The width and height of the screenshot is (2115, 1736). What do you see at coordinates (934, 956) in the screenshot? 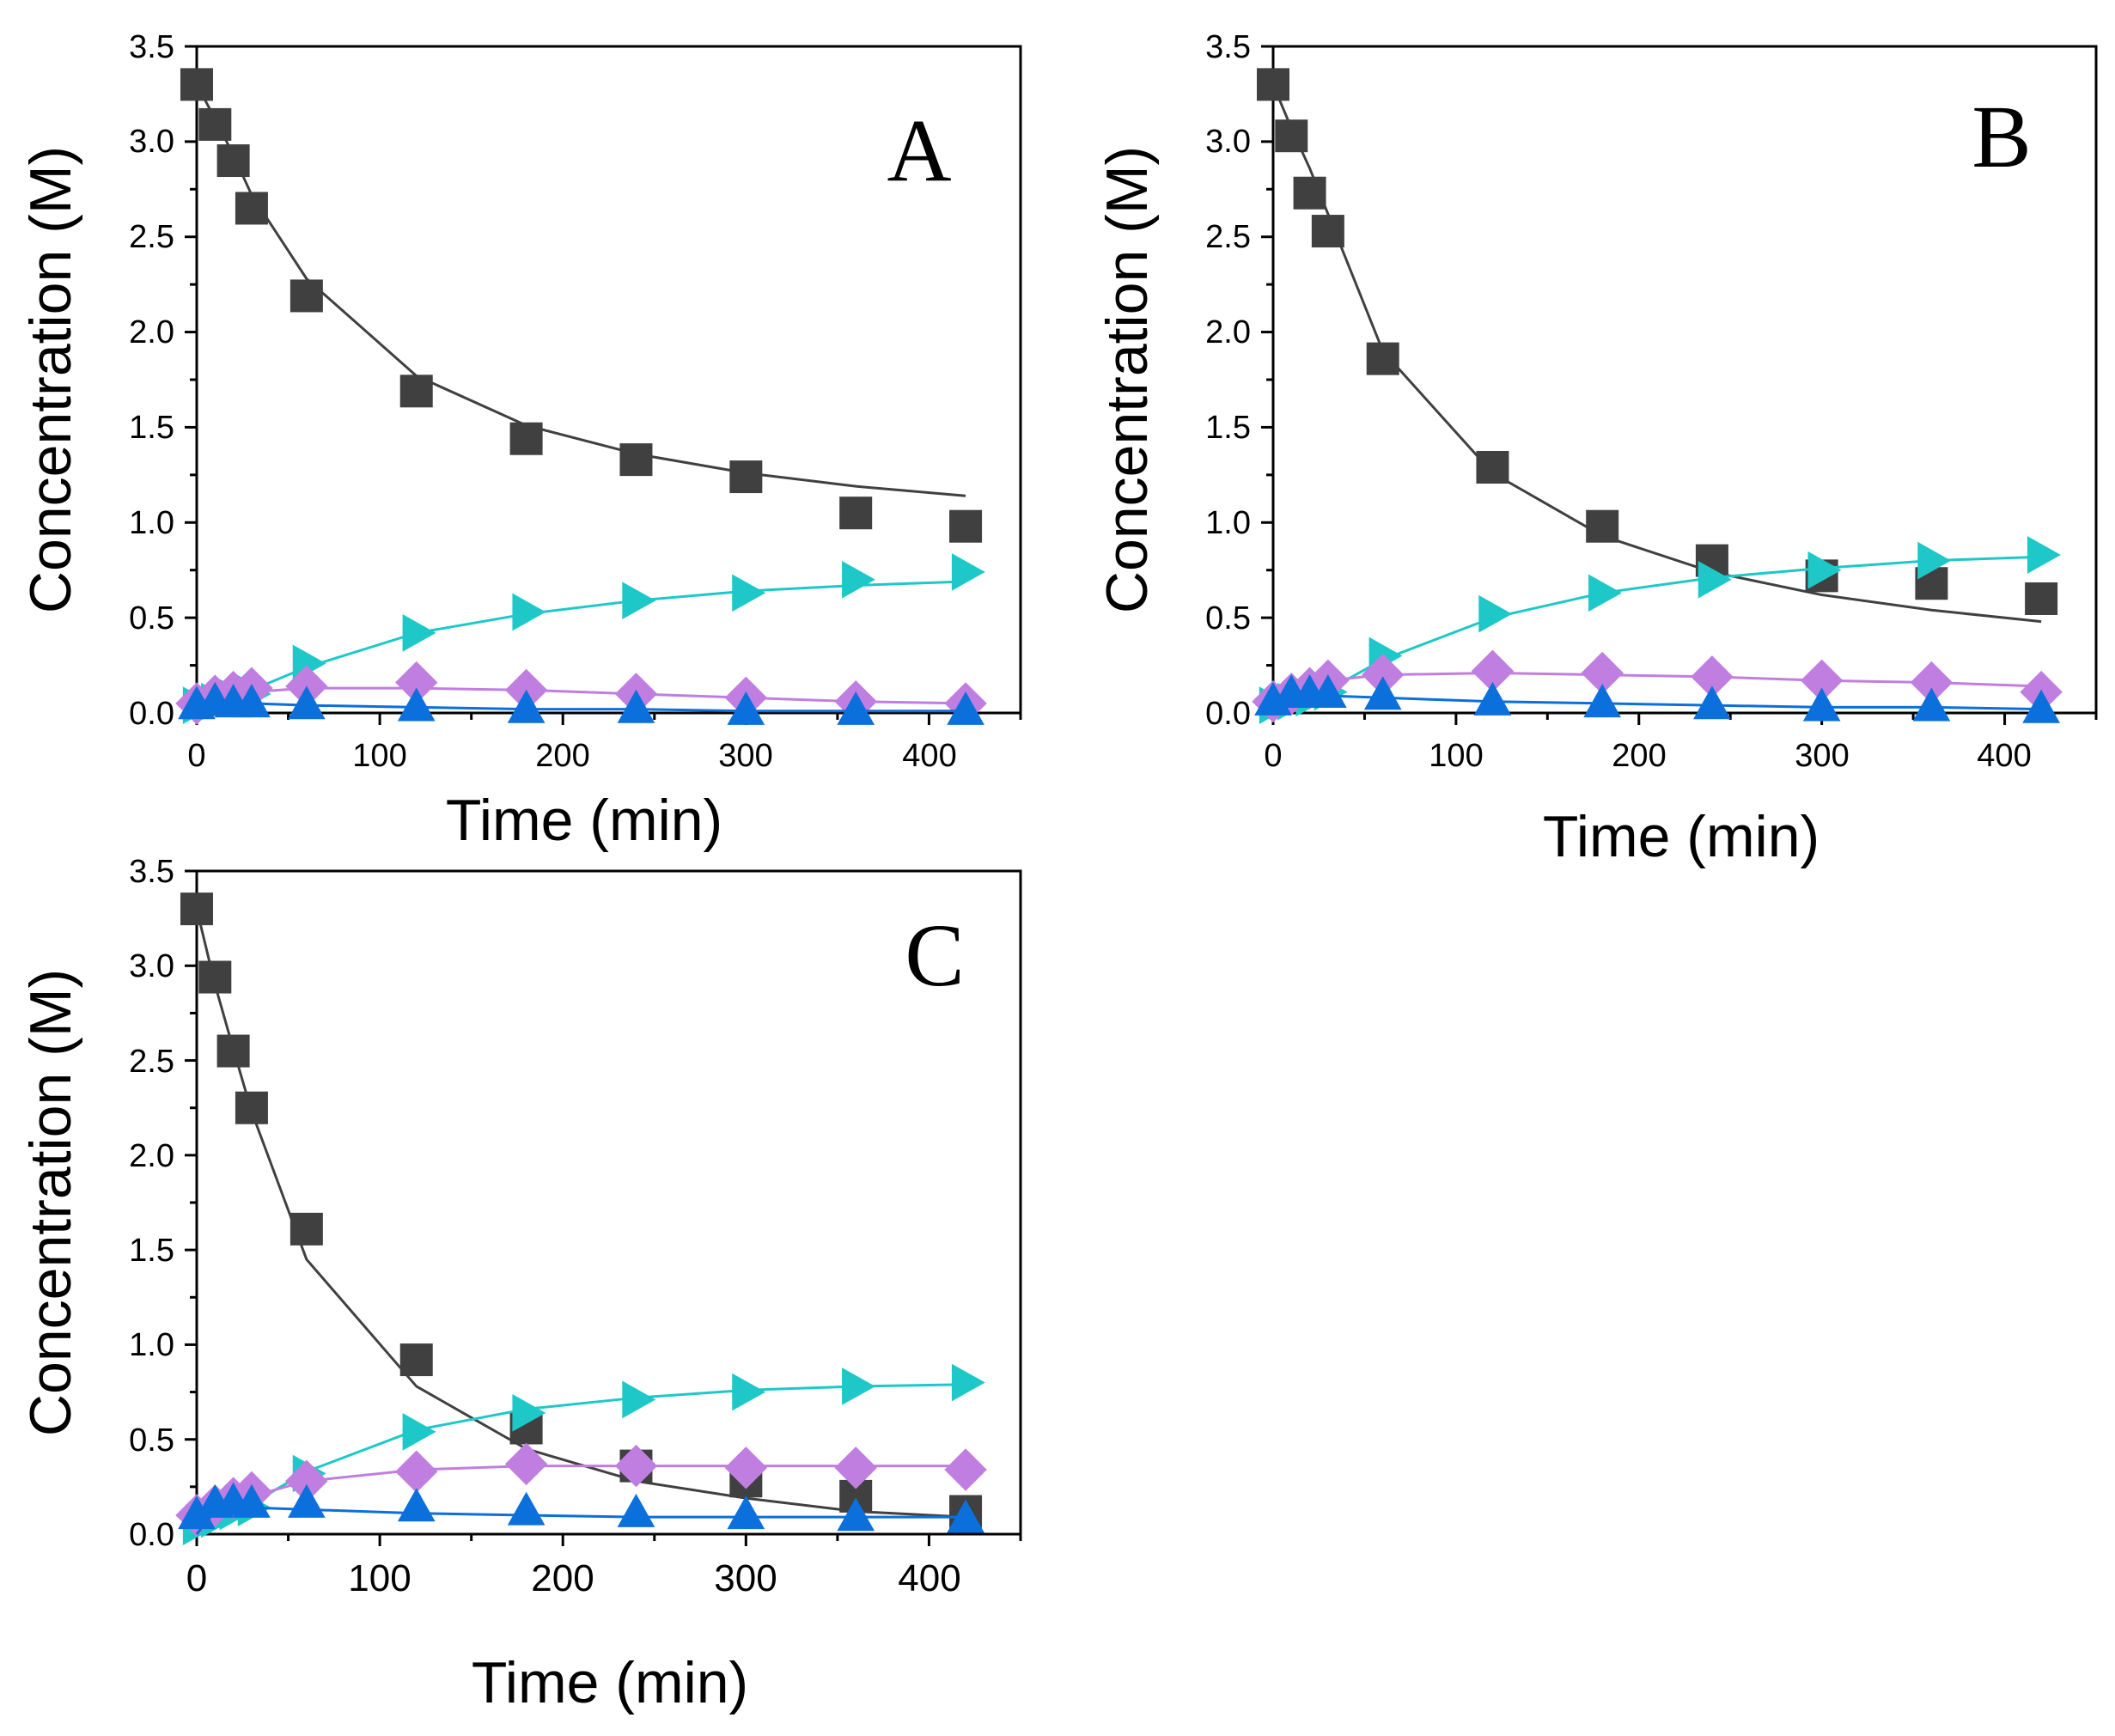
I see `panel-label: C` at bounding box center [934, 956].